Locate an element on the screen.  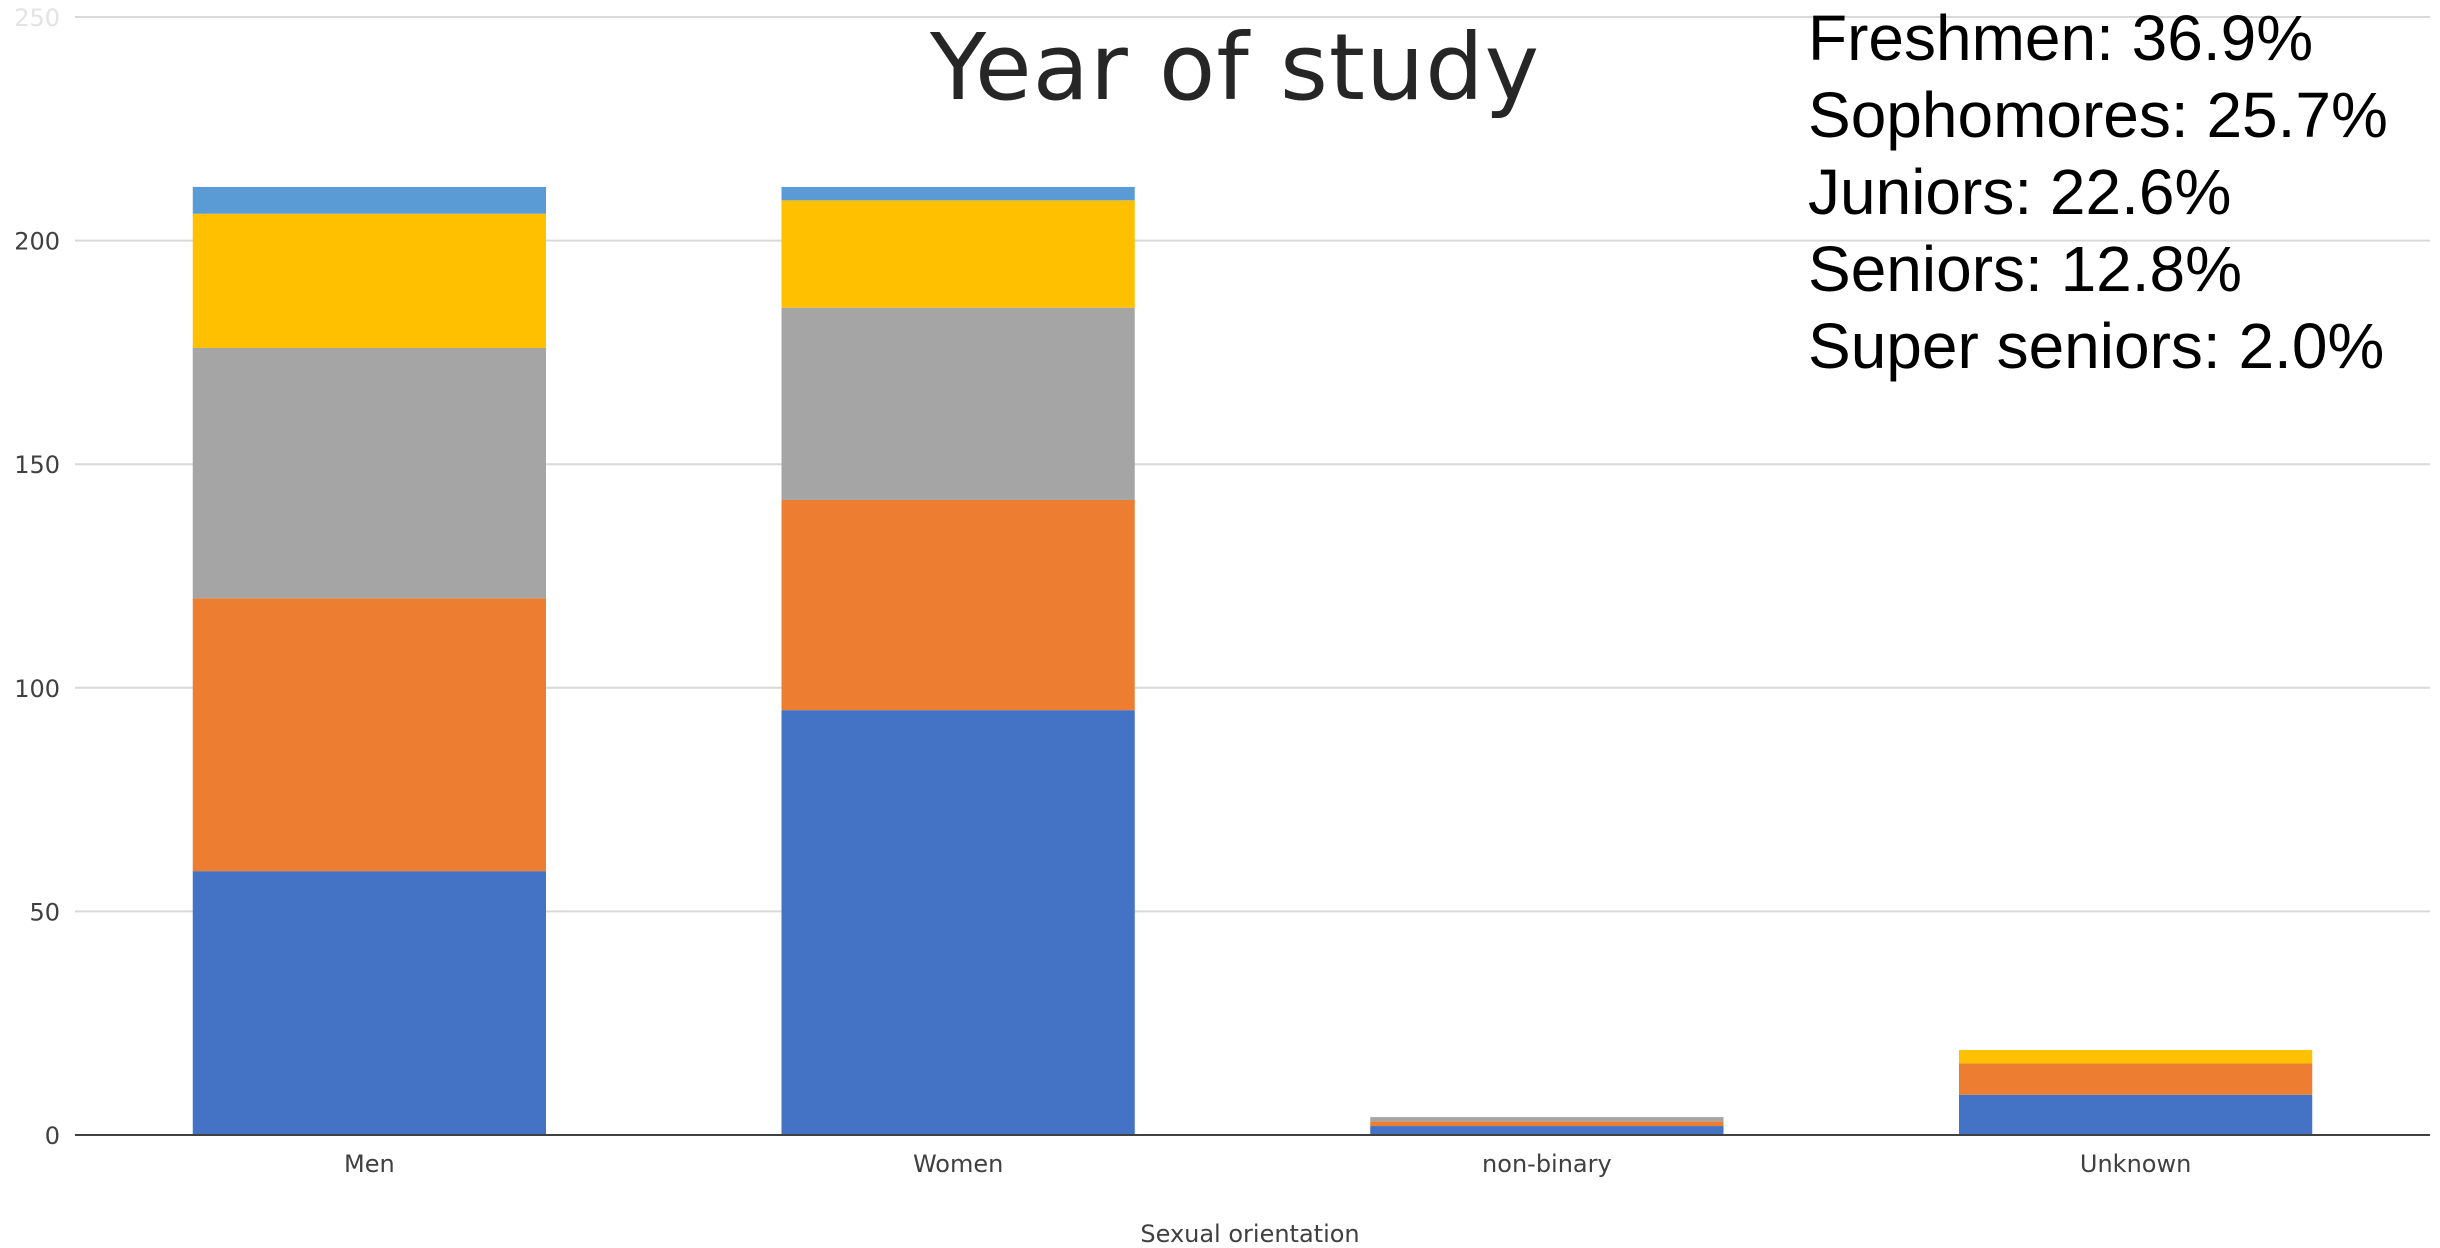
y-tick-label: 50 is located at coordinates (44, 912).